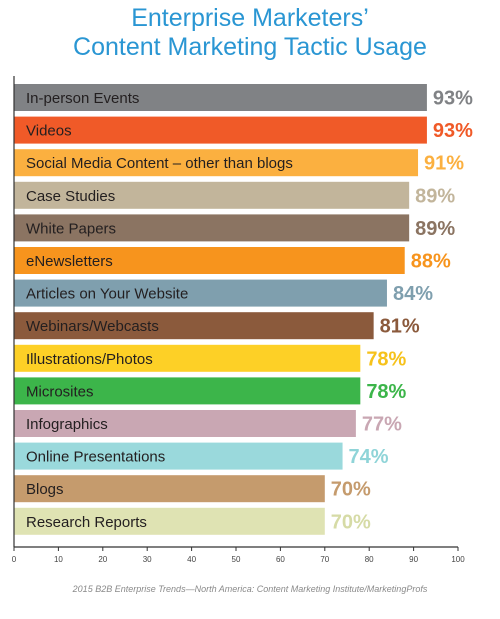  Describe the element at coordinates (431, 262) in the screenshot. I see `value-label: 88%` at that location.